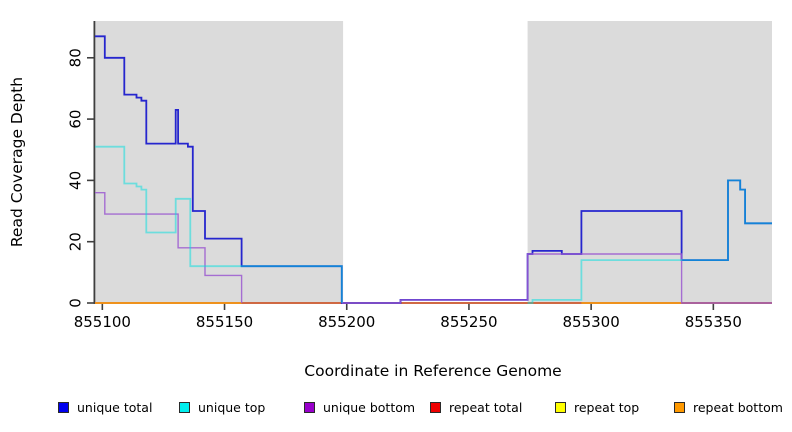 This screenshot has width=792, height=432. Describe the element at coordinates (115, 407) in the screenshot. I see `legend-label: unique total` at that location.